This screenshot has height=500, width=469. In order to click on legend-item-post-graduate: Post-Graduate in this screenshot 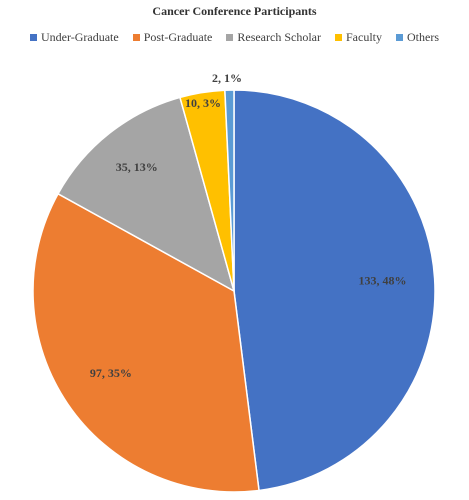, I will do `click(172, 37)`.